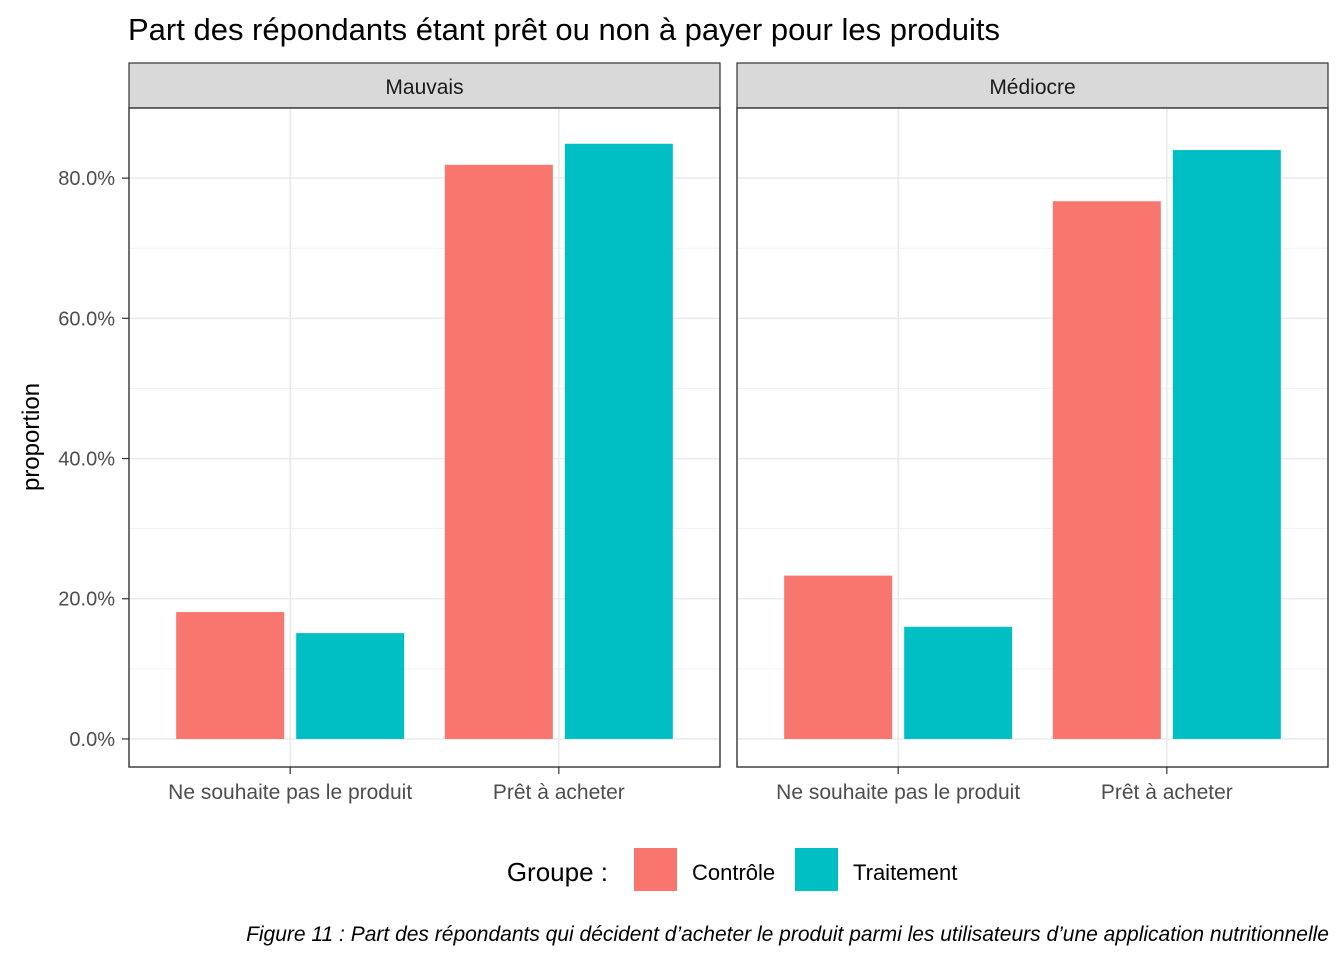 The width and height of the screenshot is (1344, 960). I want to click on y-tick-label: 0.0%, so click(92, 740).